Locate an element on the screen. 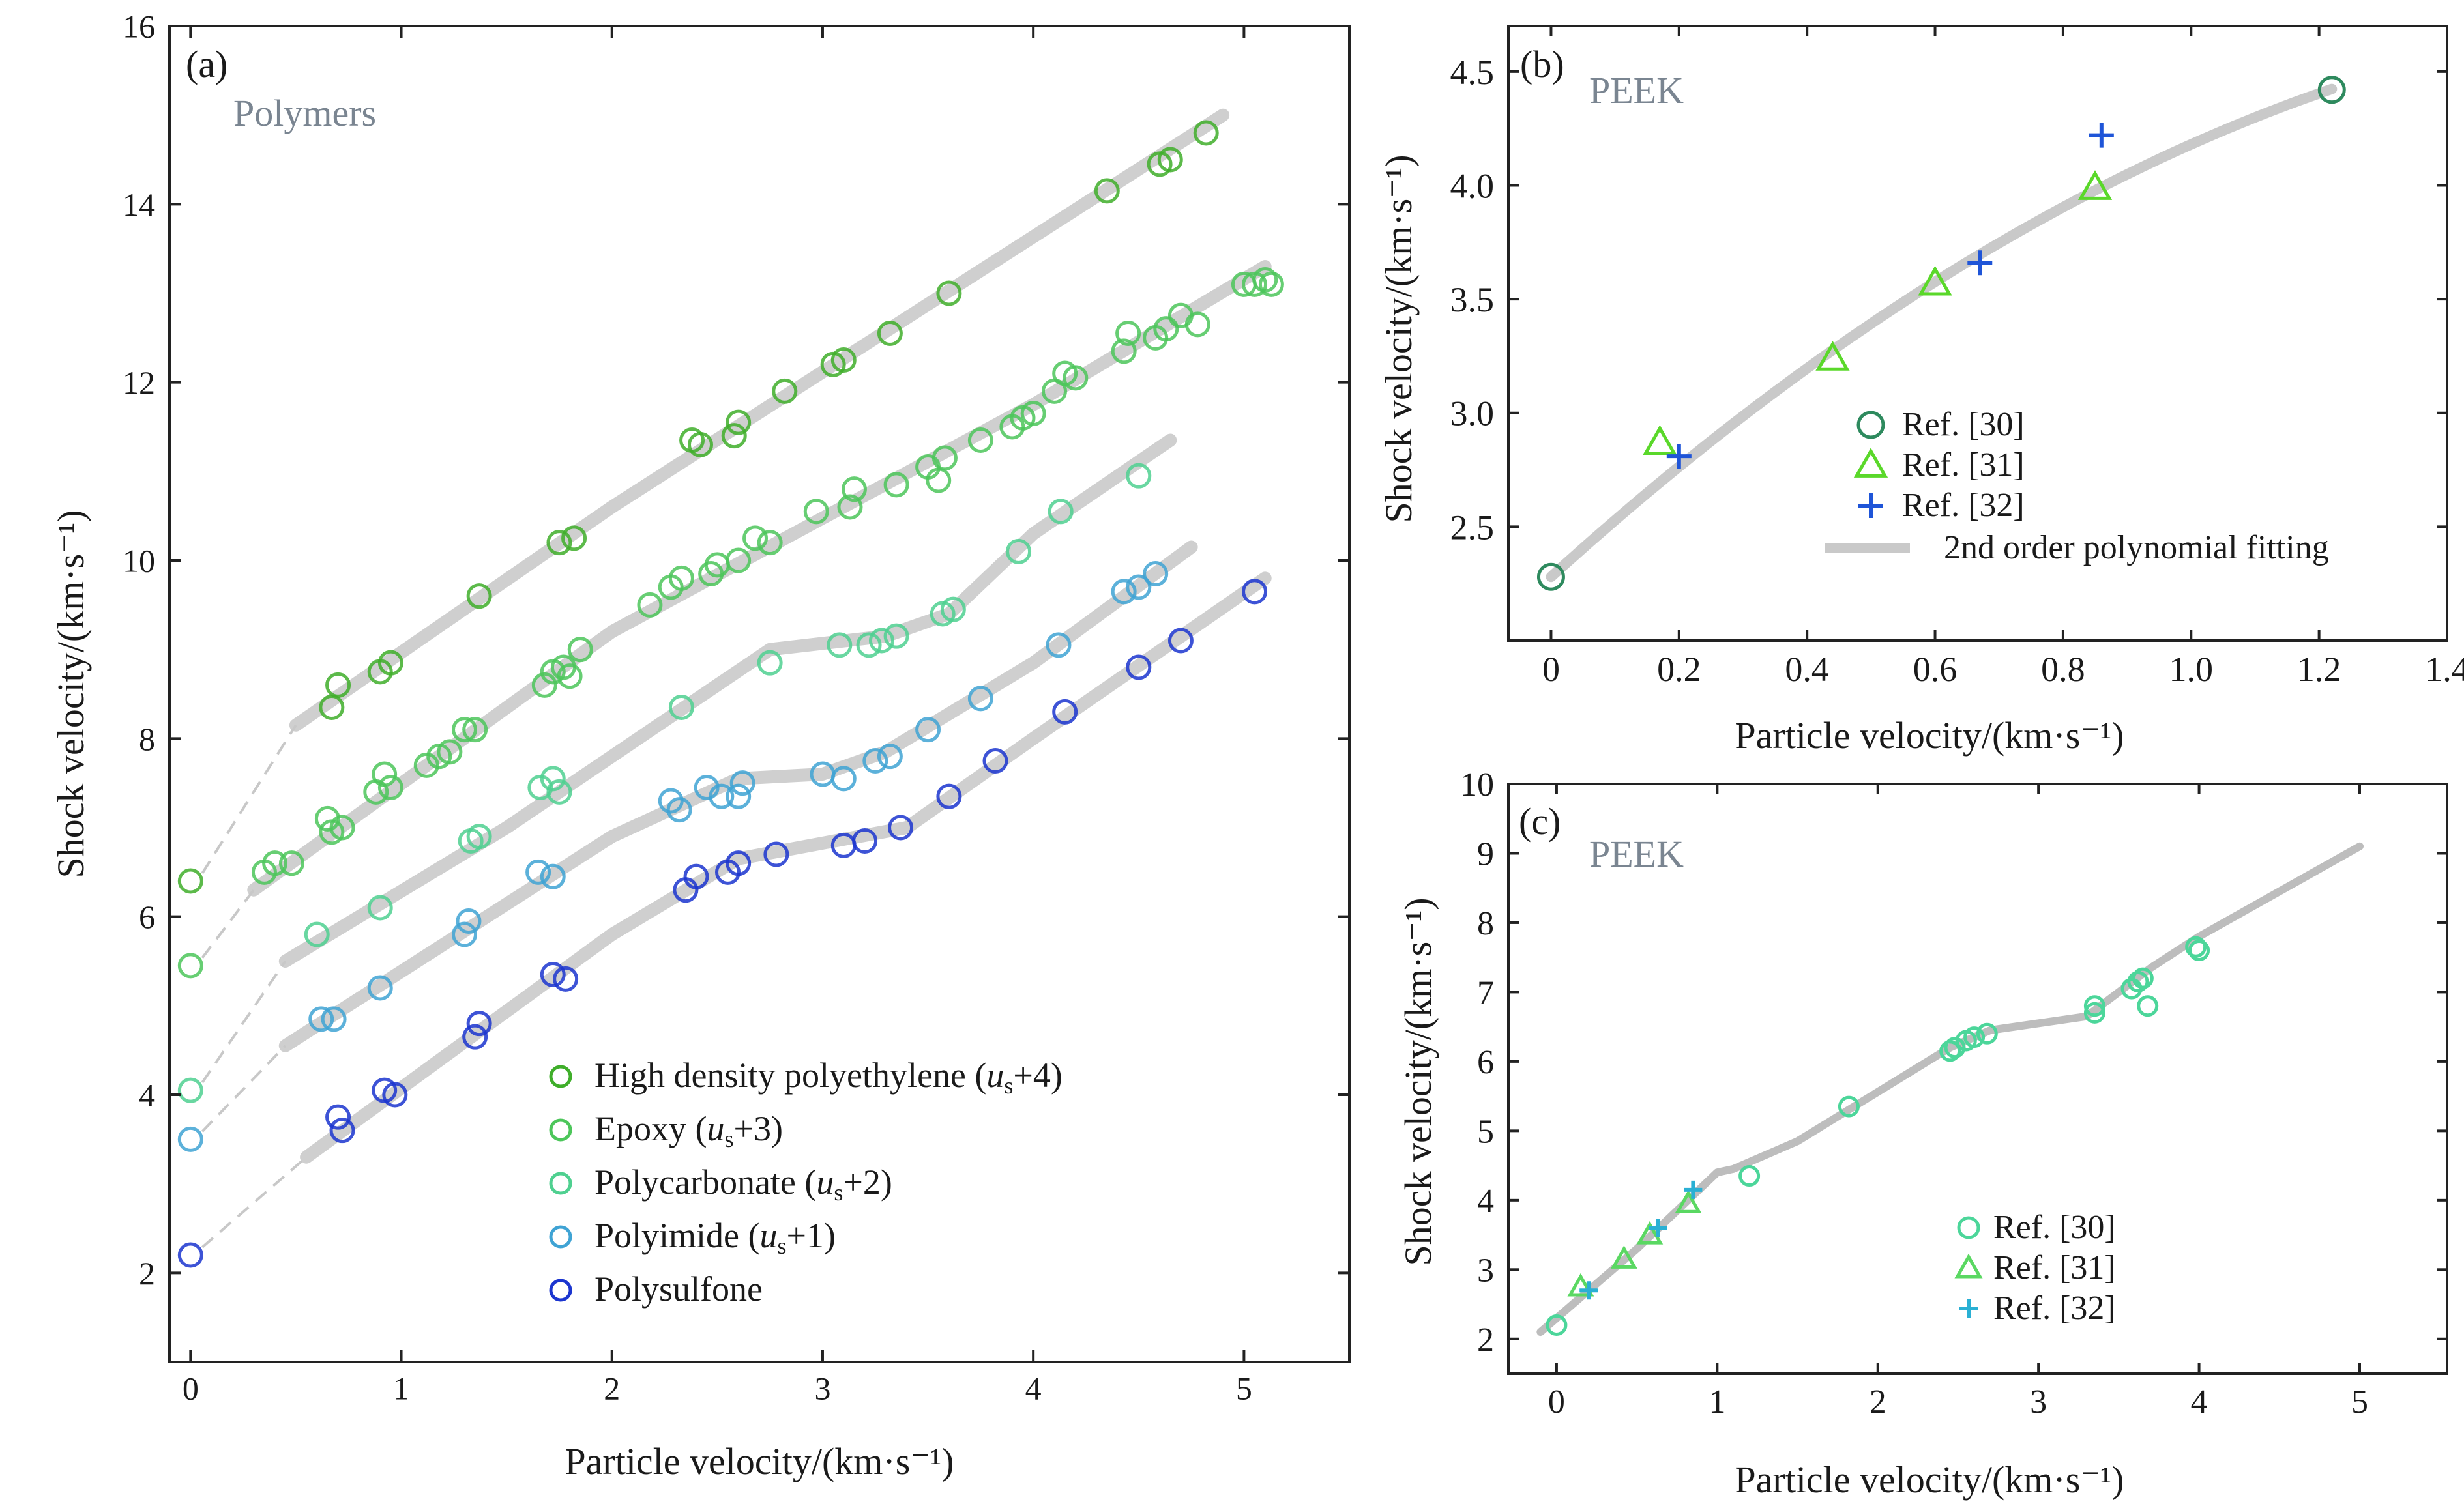 This screenshot has width=2464, height=1504. legend-entry: 2nd order polynomial fitting is located at coordinates (2137, 547).